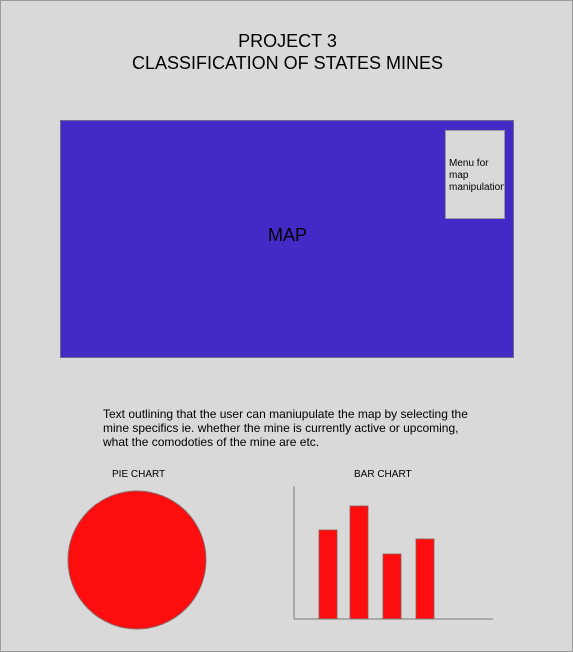 The width and height of the screenshot is (573, 652). I want to click on bar-chart-title: BAR CHART, so click(383, 474).